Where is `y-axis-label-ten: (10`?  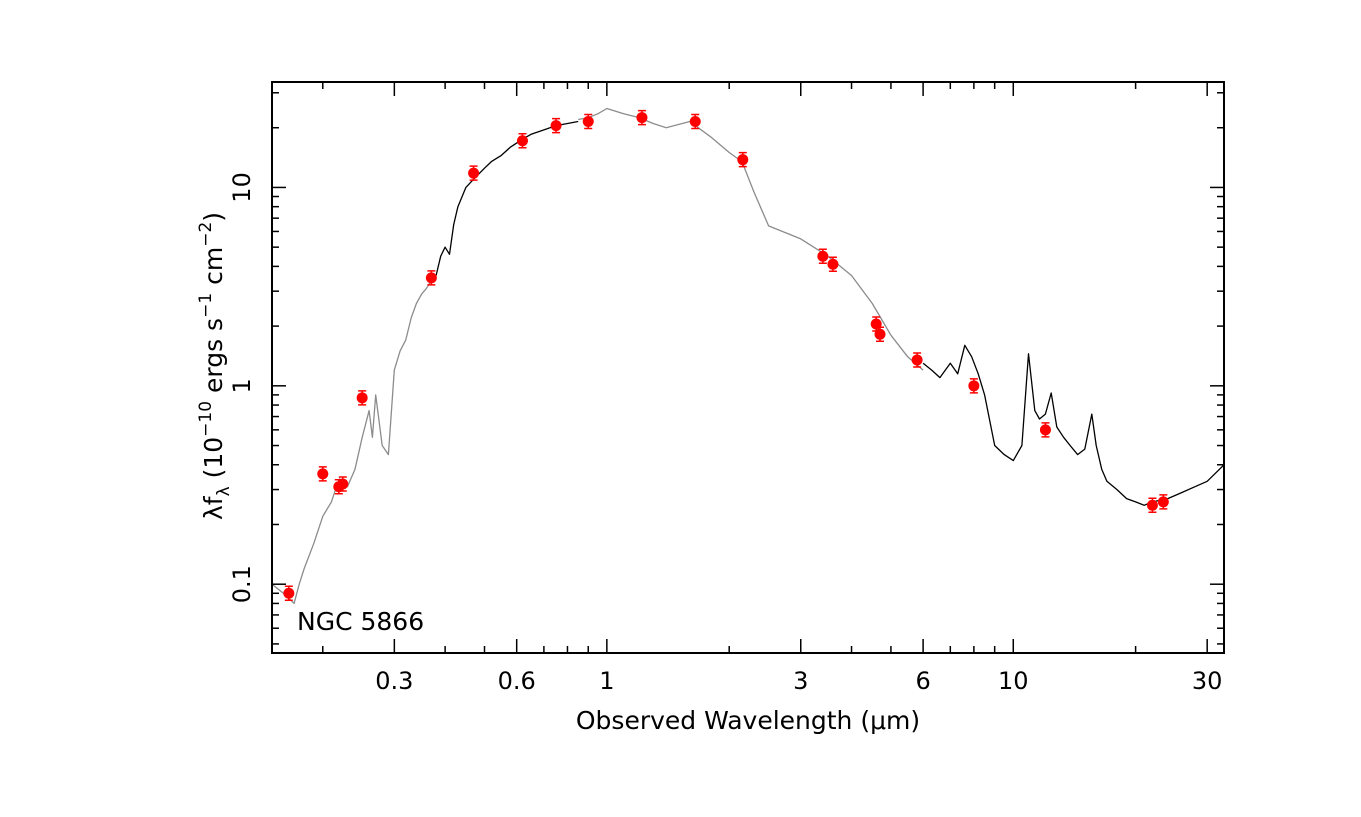 y-axis-label-ten: (10 is located at coordinates (213, 462).